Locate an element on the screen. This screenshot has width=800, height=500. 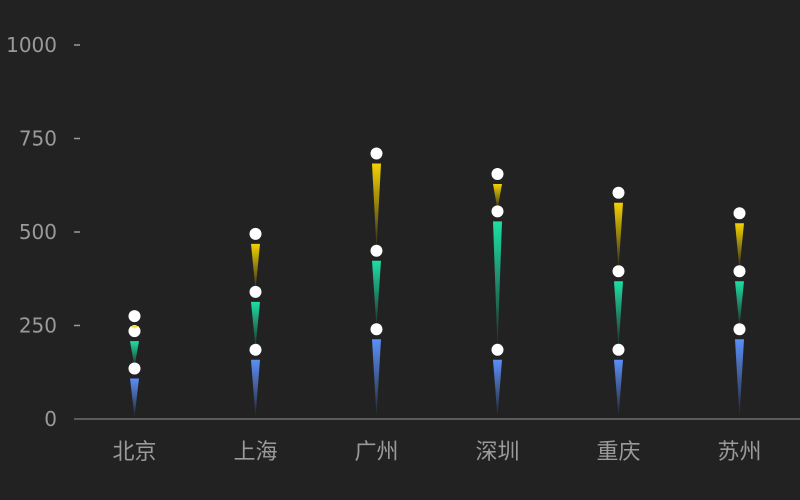
y-tick-label: 500 is located at coordinates (38, 232).